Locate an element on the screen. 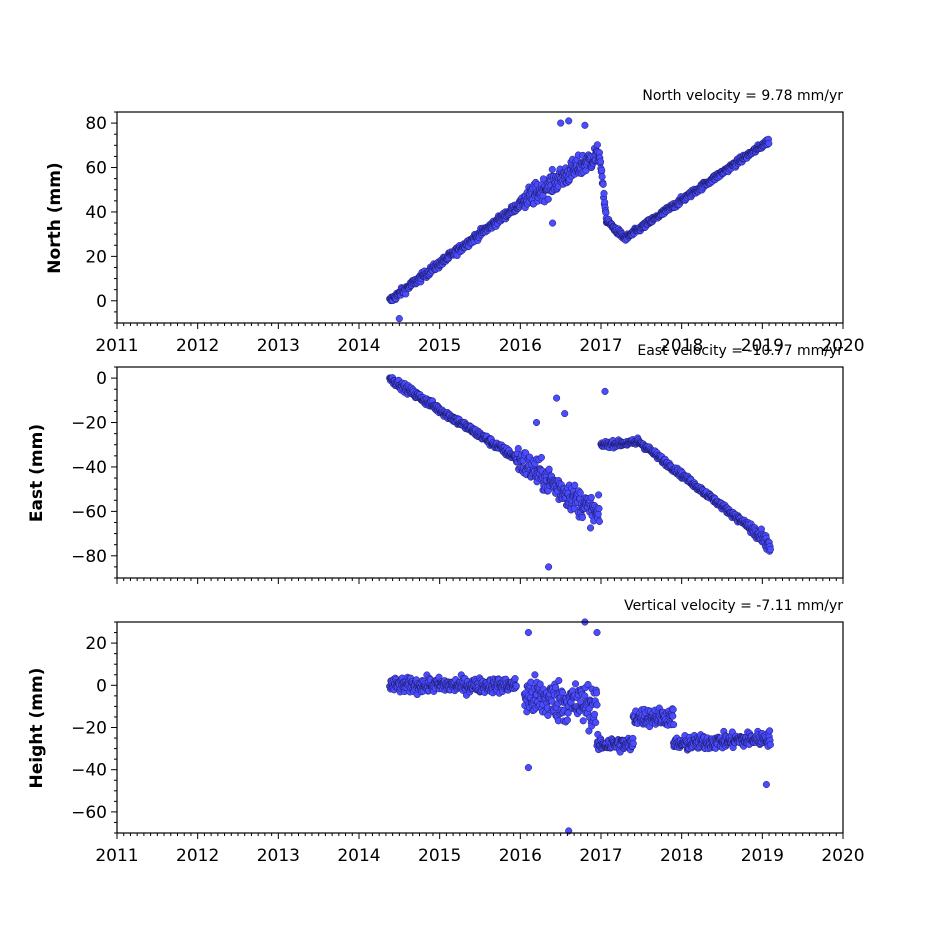 This screenshot has width=937, height=937. y-tick-label: 60 is located at coordinates (96, 169).